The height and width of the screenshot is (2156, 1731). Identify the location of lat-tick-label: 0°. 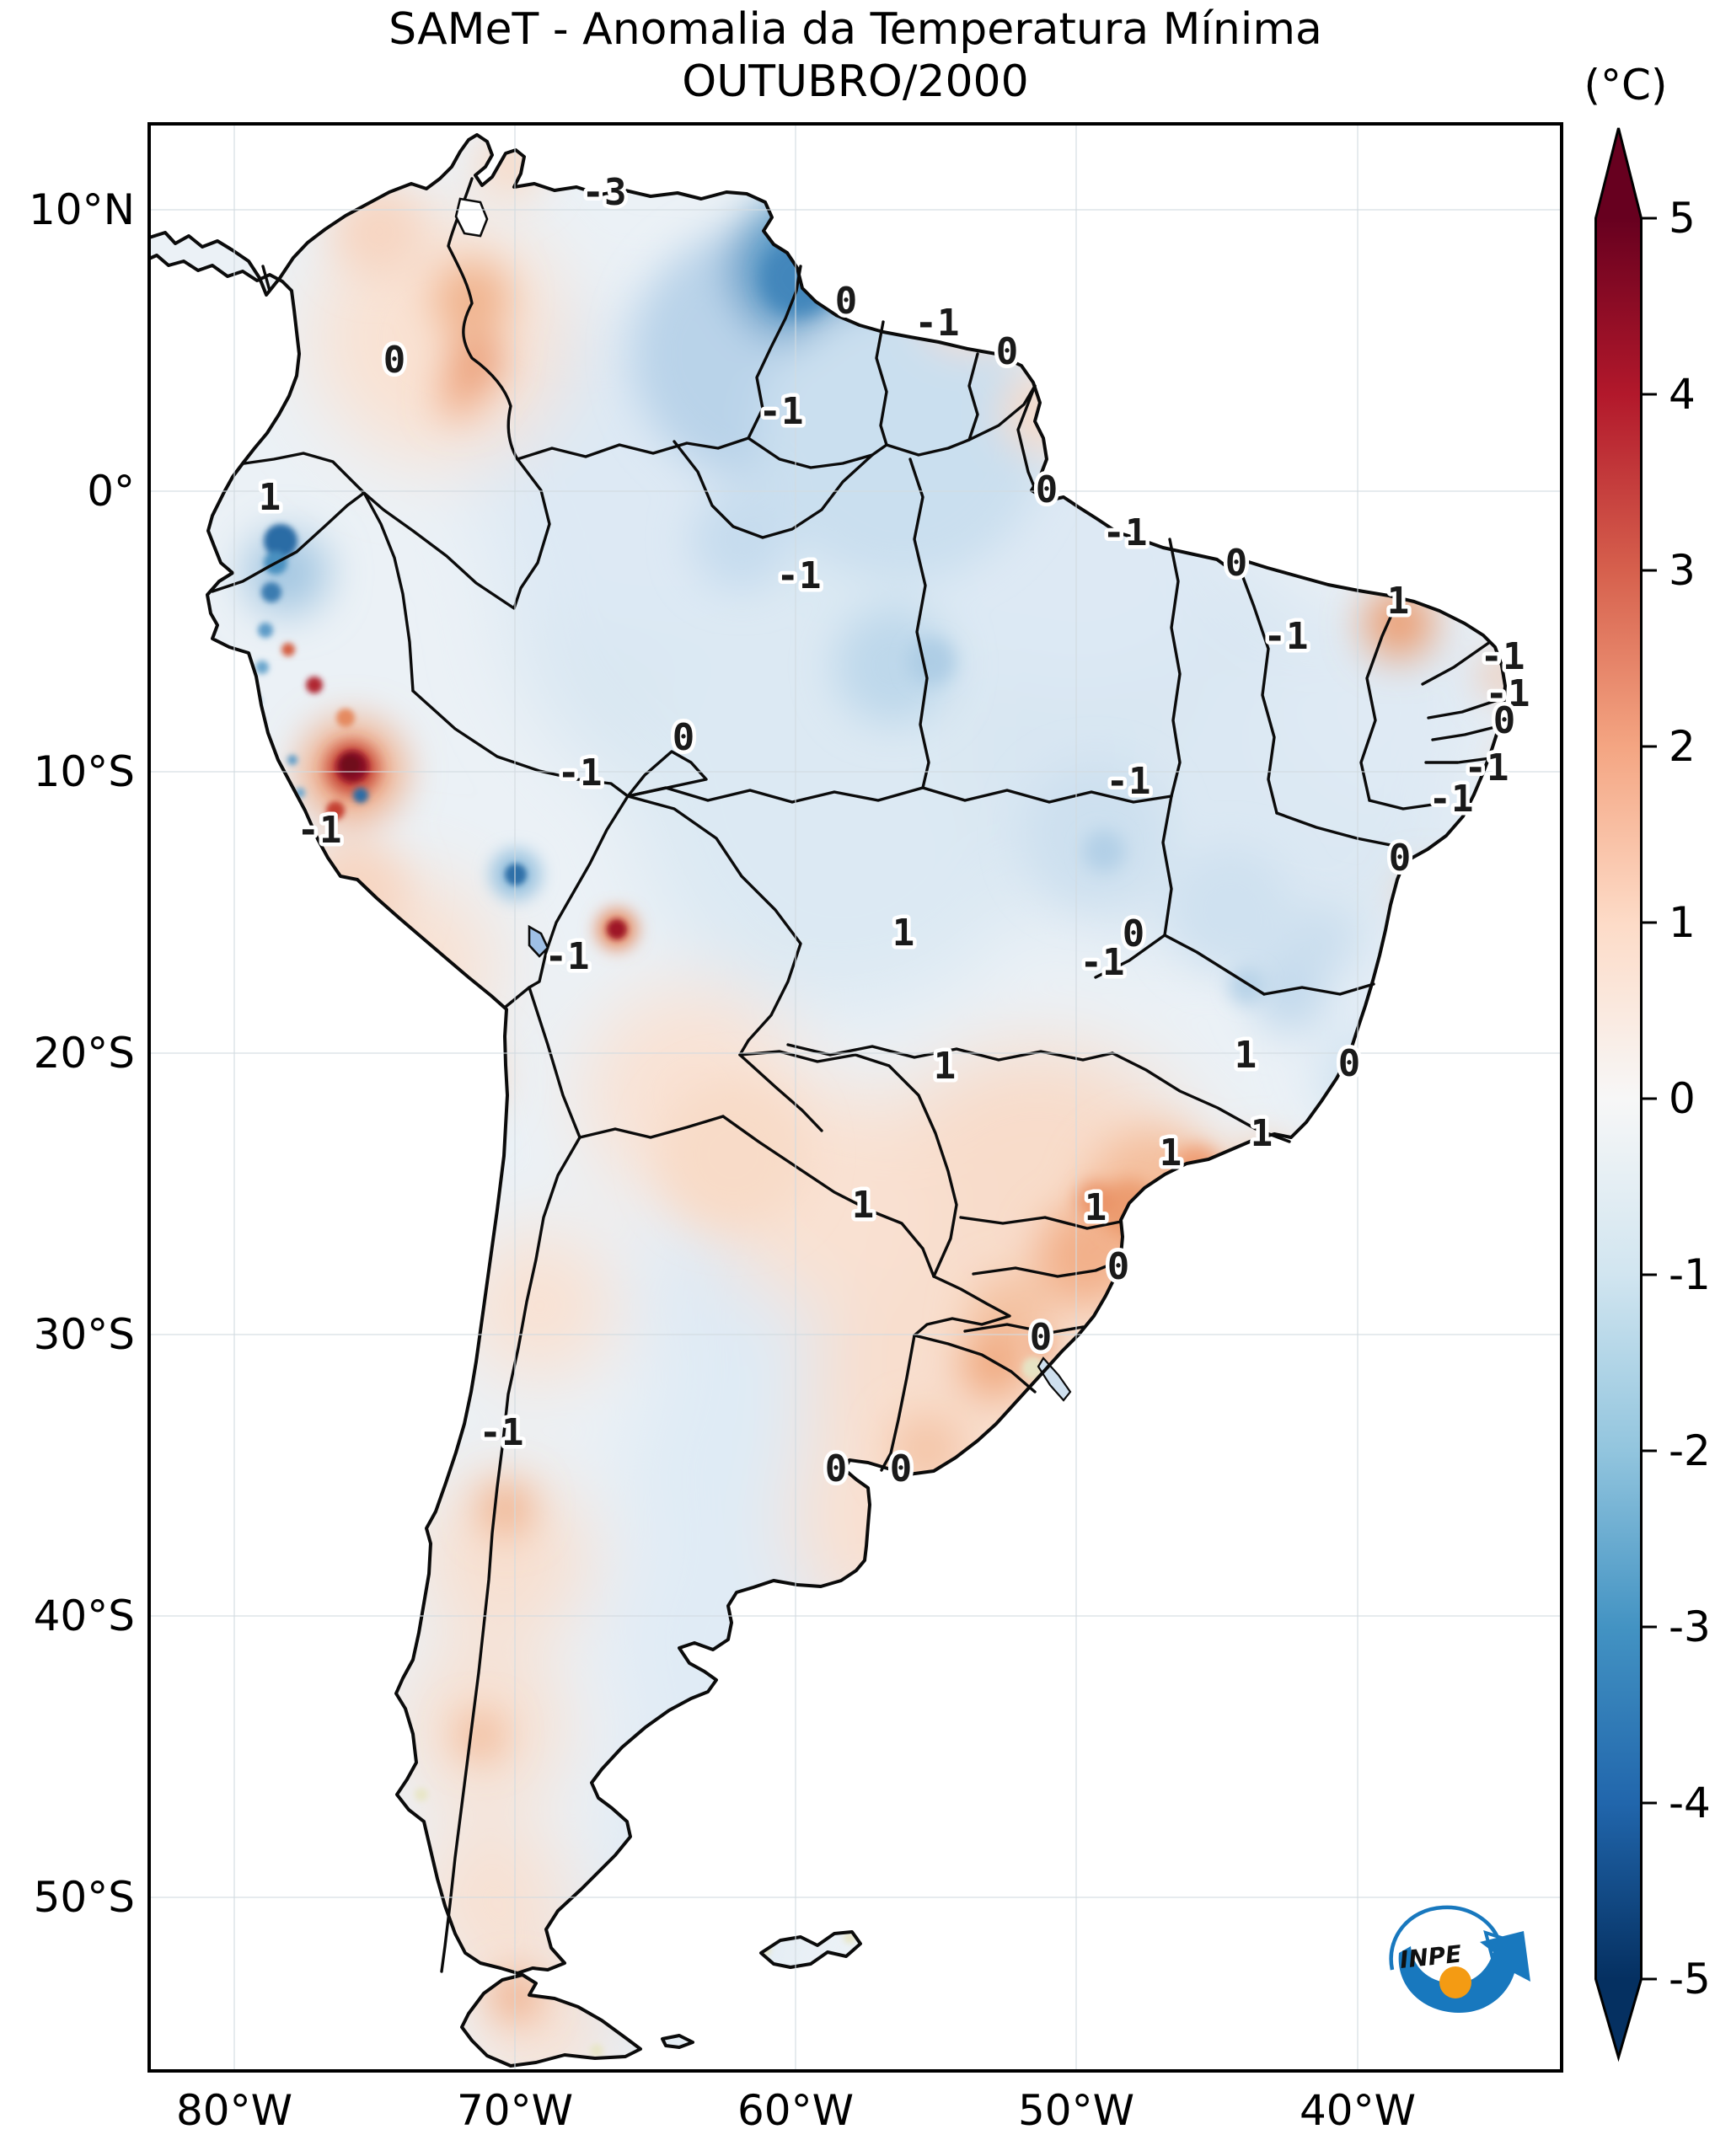
(111, 491).